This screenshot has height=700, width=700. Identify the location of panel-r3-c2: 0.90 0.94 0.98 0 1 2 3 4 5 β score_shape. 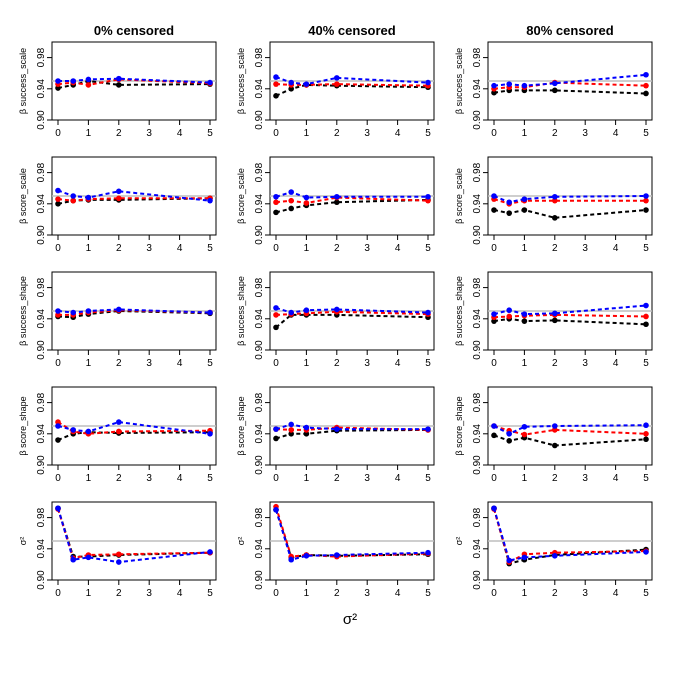
(553, 435).